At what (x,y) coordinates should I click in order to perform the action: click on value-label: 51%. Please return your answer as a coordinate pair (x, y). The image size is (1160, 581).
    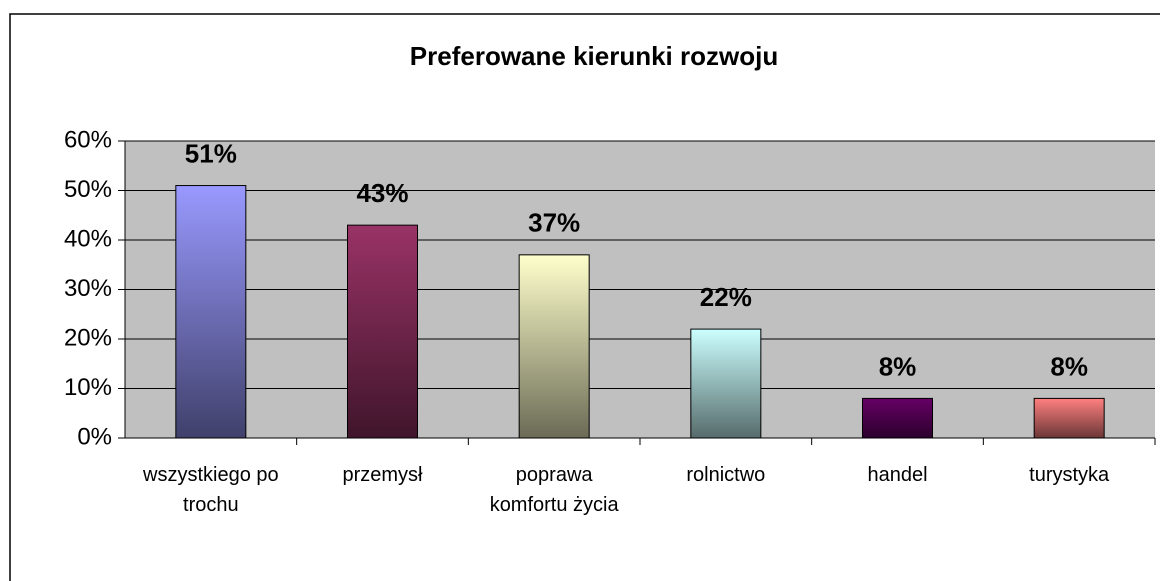
    Looking at the image, I should click on (211, 153).